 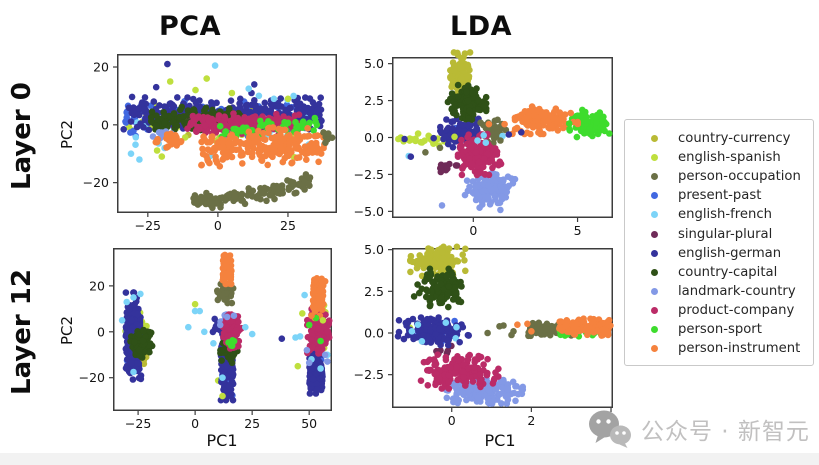 I want to click on legend-marker-landmark-country, so click(x=654, y=291).